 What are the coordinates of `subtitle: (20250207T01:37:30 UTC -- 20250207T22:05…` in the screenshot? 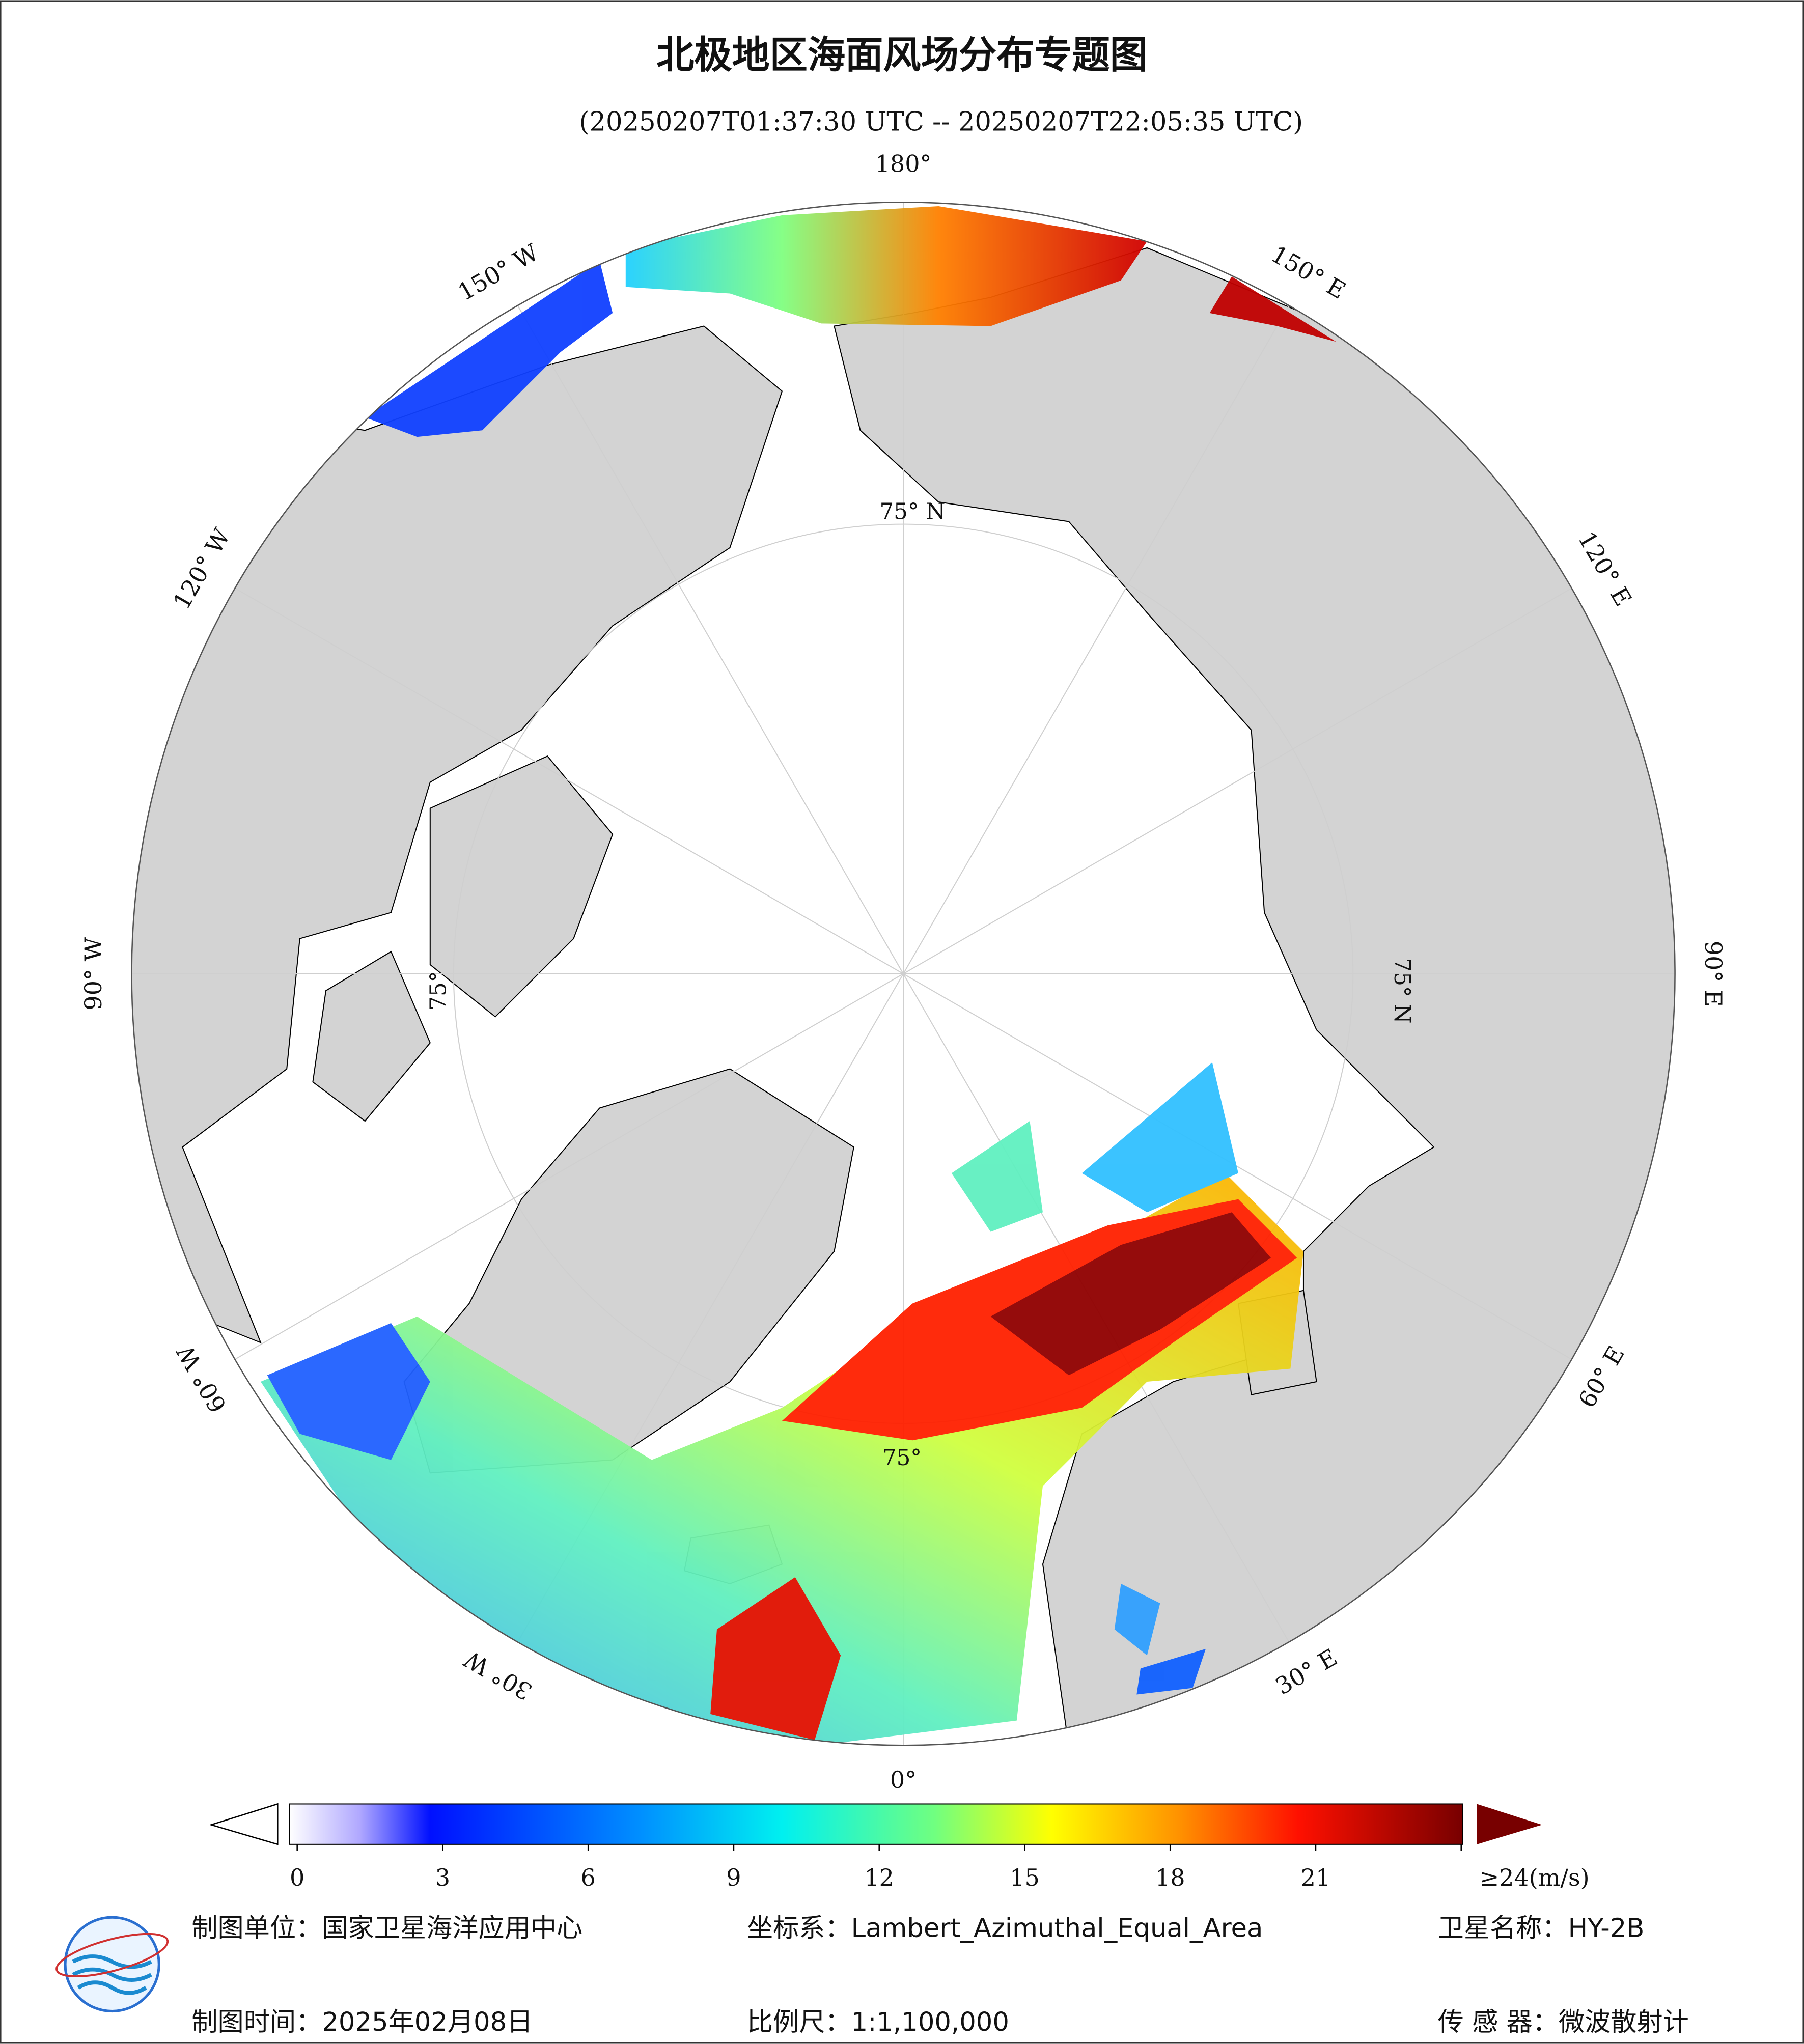 It's located at (941, 121).